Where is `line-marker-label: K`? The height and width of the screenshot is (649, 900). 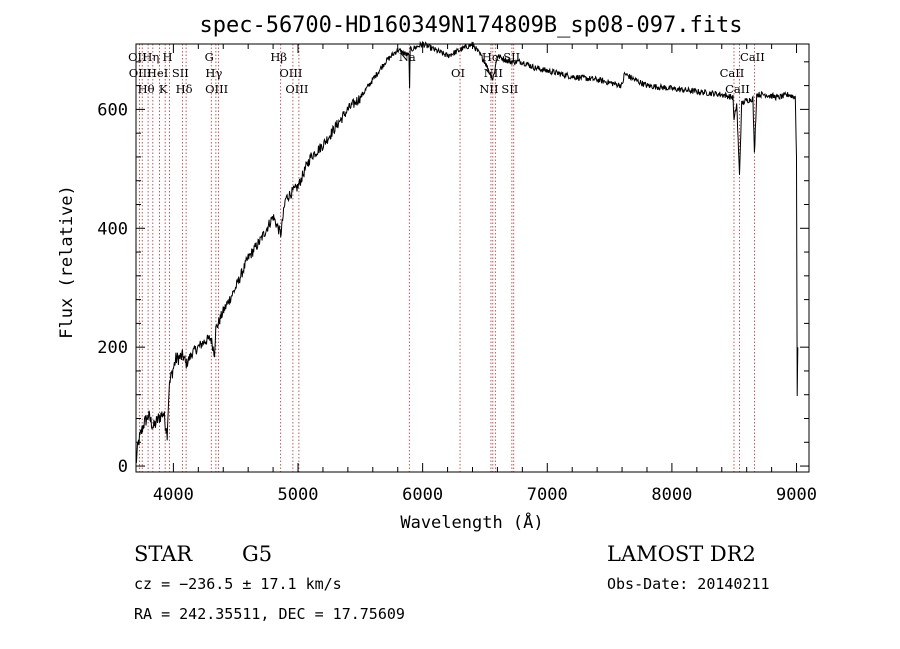 line-marker-label: K is located at coordinates (163, 89).